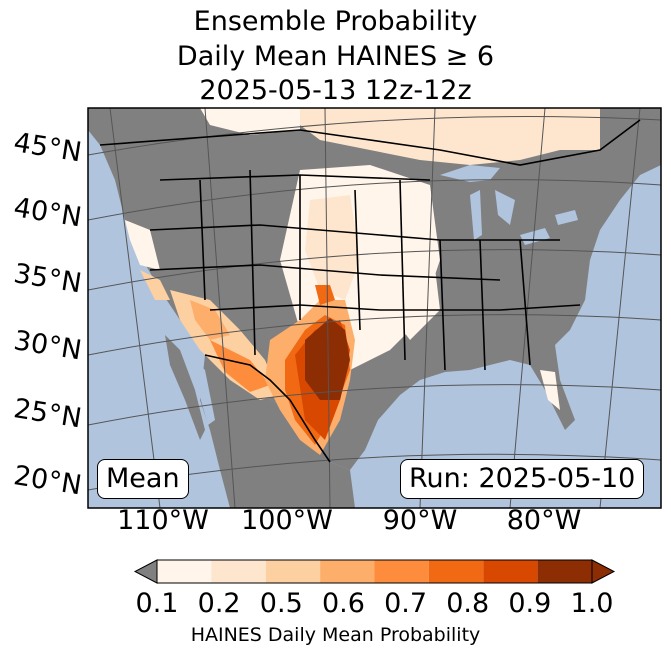 The image size is (671, 658). Describe the element at coordinates (335, 21) in the screenshot. I see `title-line-1: Ensemble Probability` at that location.